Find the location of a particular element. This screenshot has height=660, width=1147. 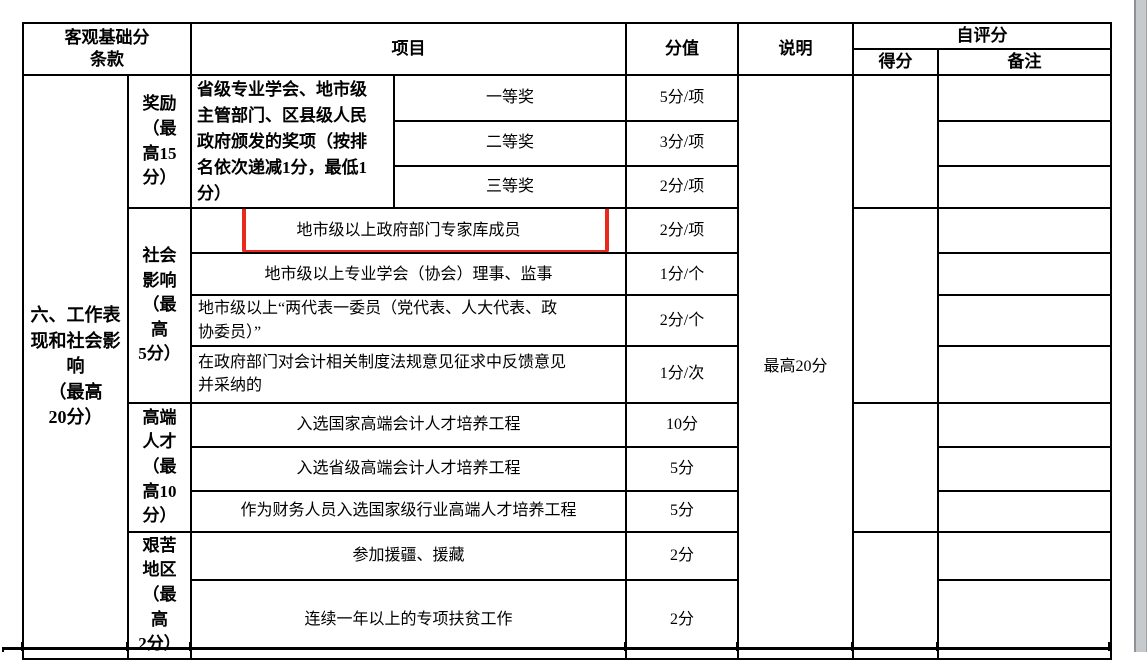

table-row: 地市级以上专业学会（协会）理事、监事 1分/个 is located at coordinates (567, 274).